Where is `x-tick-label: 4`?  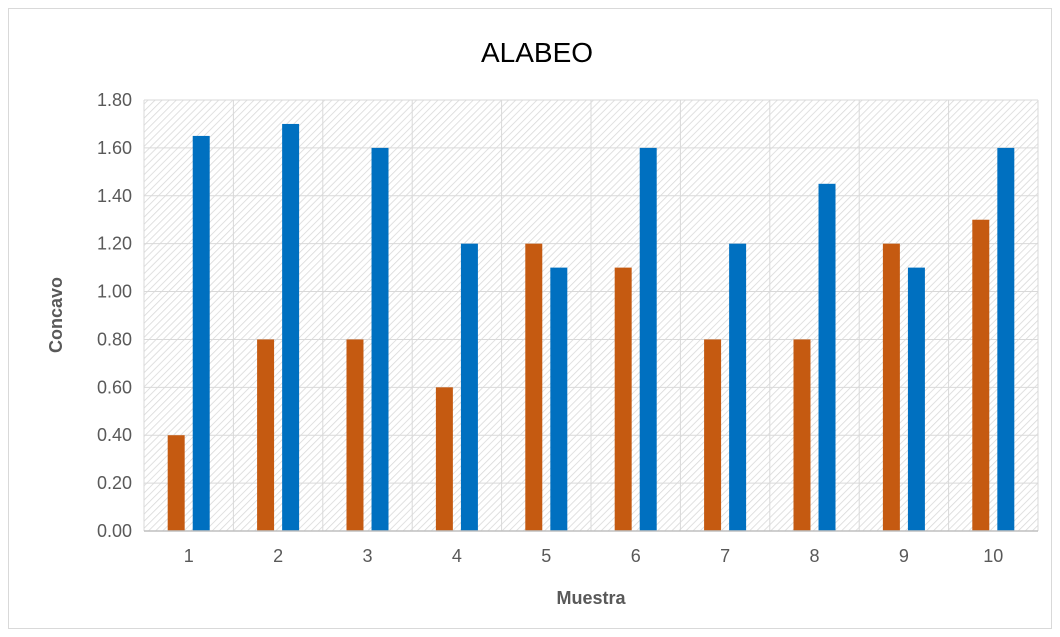
x-tick-label: 4 is located at coordinates (457, 556).